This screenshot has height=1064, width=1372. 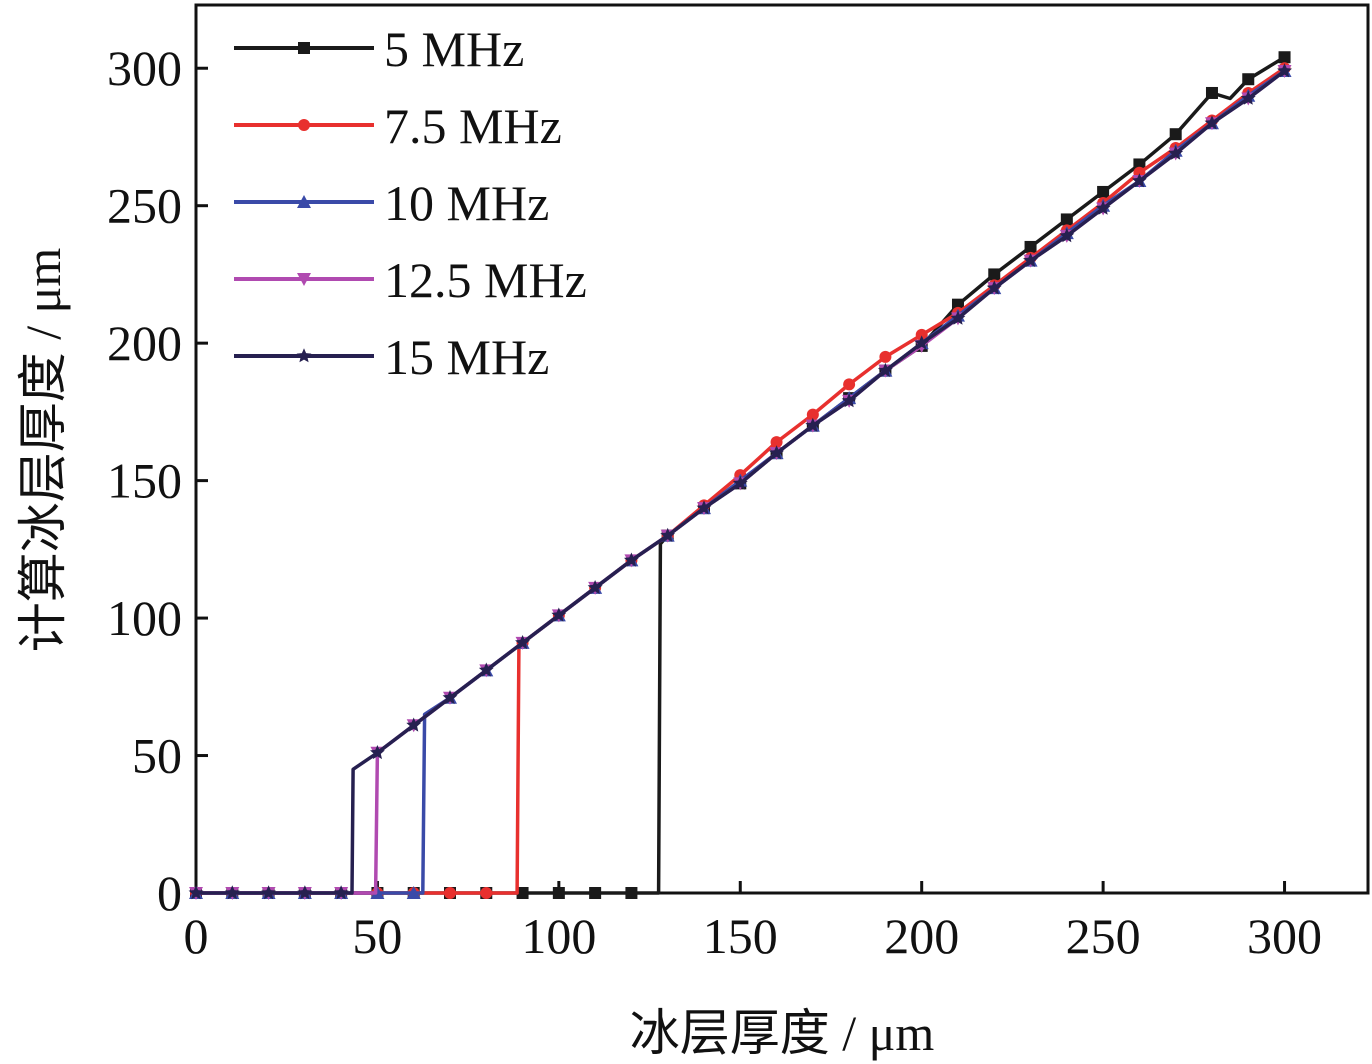 I want to click on legend-item: 5 MHz, so click(x=379, y=49).